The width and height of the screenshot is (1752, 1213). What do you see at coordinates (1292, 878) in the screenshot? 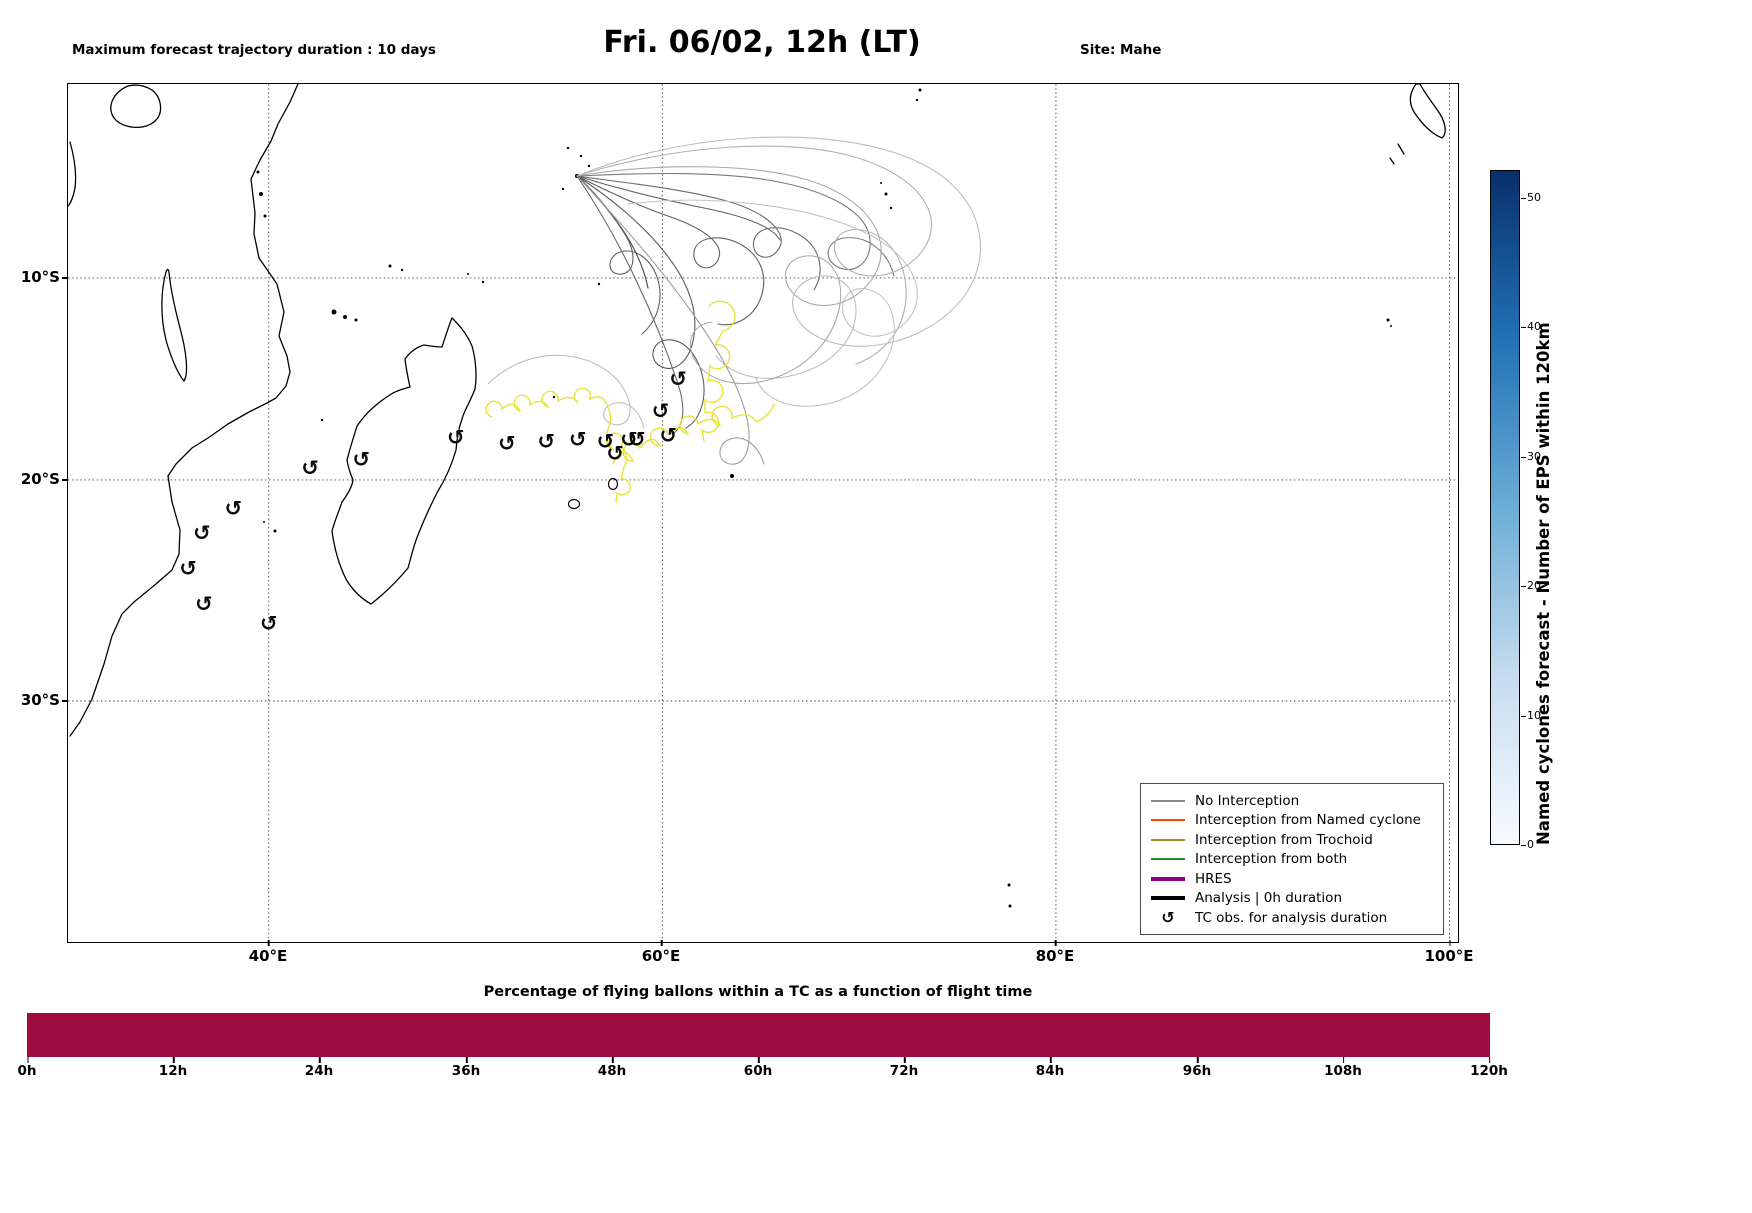
I see `legend-row-hres: HRES` at bounding box center [1292, 878].